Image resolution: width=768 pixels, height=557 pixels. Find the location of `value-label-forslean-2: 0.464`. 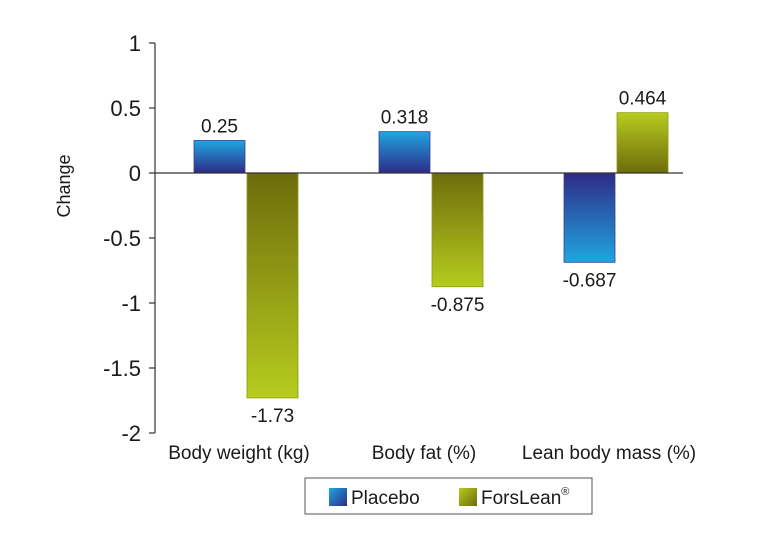

value-label-forslean-2: 0.464 is located at coordinates (643, 99).